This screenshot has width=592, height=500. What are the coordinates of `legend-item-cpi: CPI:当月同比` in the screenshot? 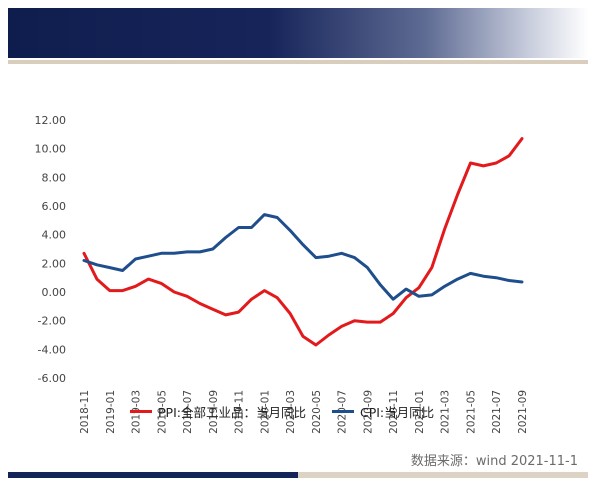 It's located at (383, 411).